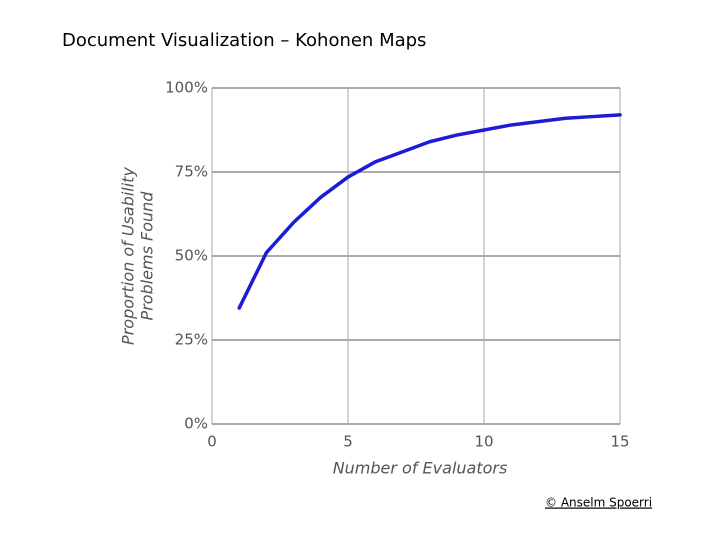 This screenshot has width=720, height=540. Describe the element at coordinates (147, 256) in the screenshot. I see `y-axis-label-line: Problems Found` at that location.